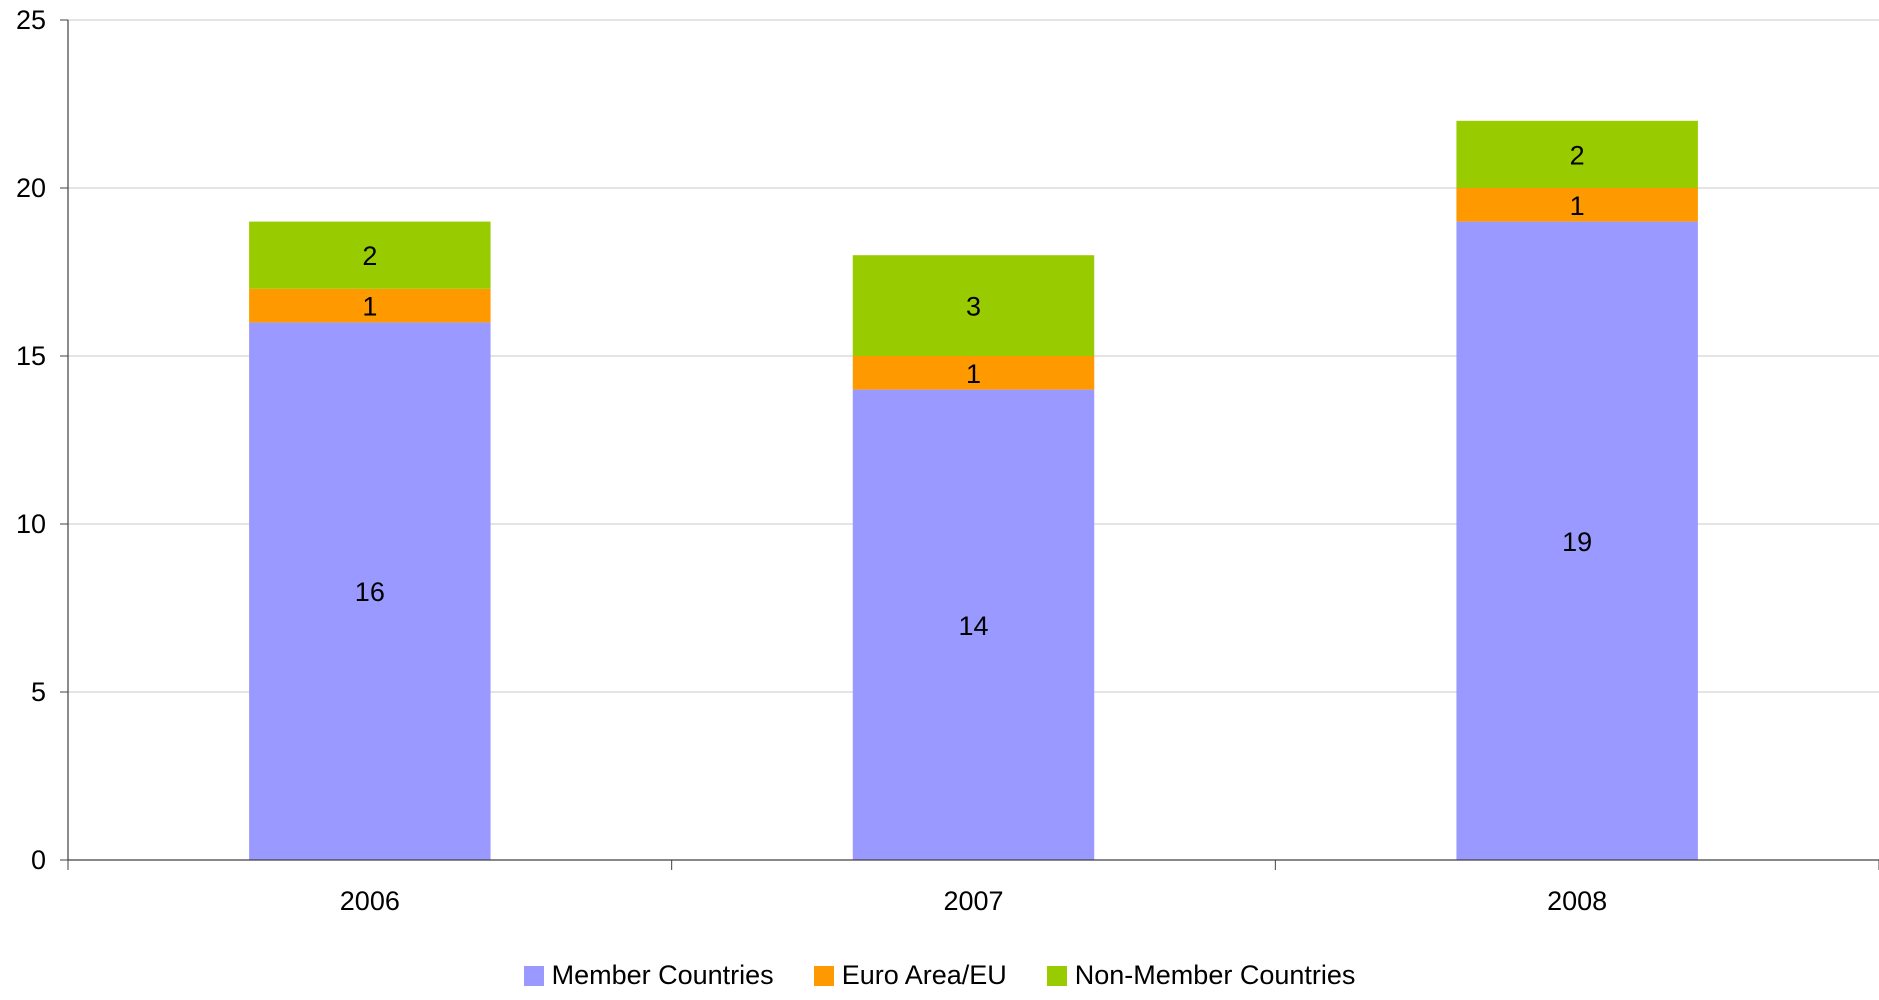 The height and width of the screenshot is (1000, 1879). I want to click on data-label: 3, so click(973, 307).